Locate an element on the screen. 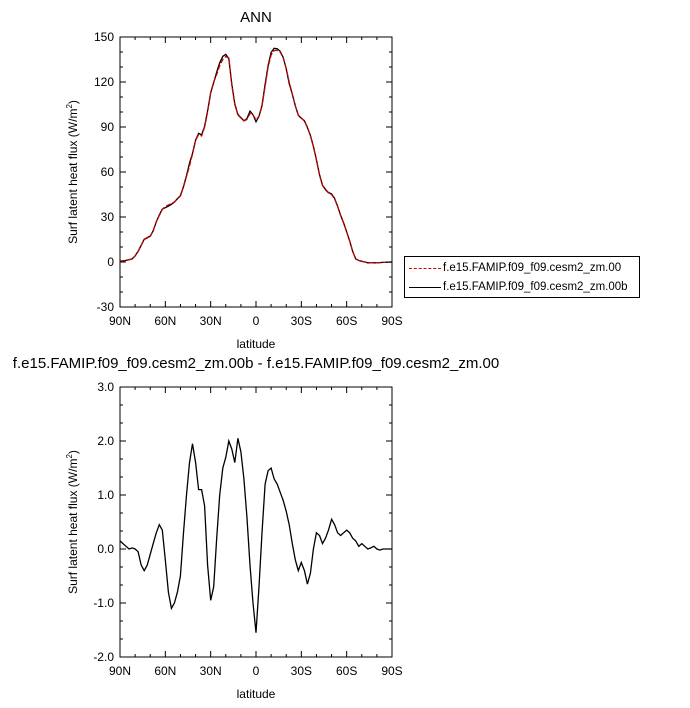 The width and height of the screenshot is (690, 708). top-chart-title: ANN is located at coordinates (256, 17).